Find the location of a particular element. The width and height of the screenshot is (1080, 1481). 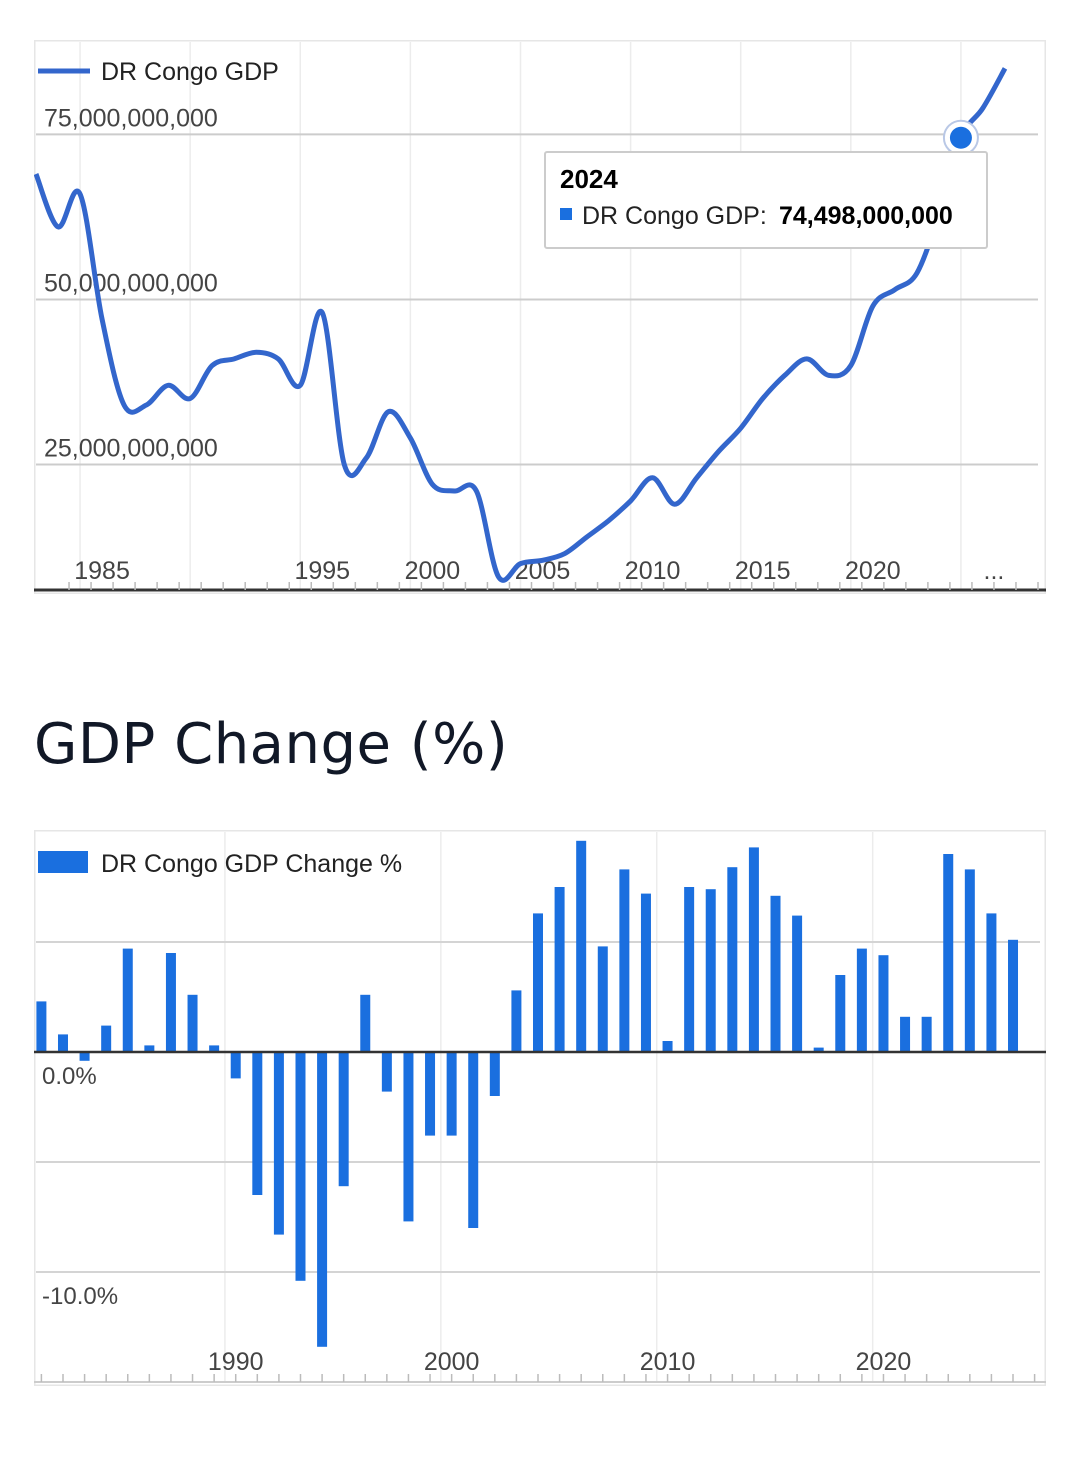

change-x-tick-label: 2010 is located at coordinates (668, 1362).